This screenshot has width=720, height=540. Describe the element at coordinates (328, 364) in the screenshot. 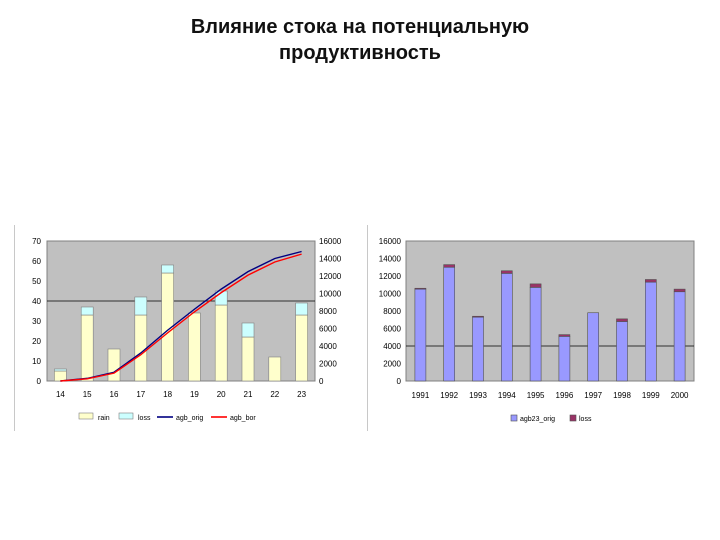

I see `y-right-tick-label: 2000` at that location.